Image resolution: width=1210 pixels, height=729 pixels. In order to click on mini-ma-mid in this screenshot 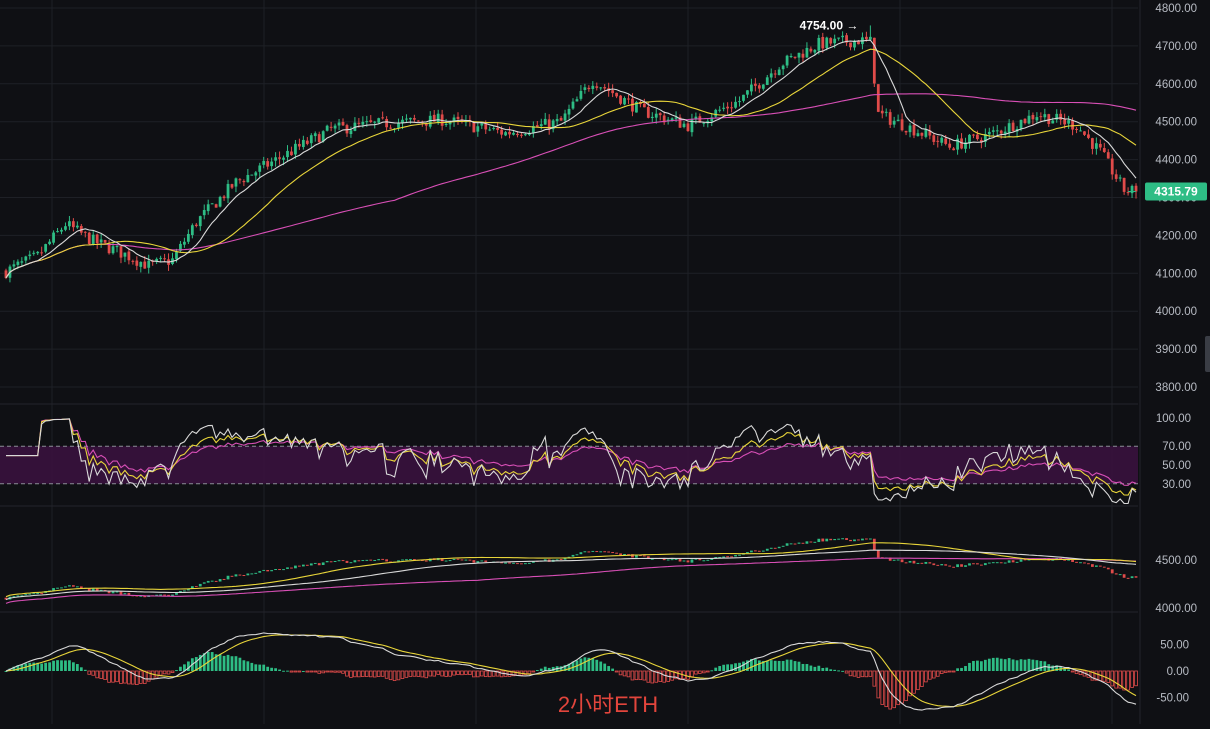, I will do `click(571, 570)`.